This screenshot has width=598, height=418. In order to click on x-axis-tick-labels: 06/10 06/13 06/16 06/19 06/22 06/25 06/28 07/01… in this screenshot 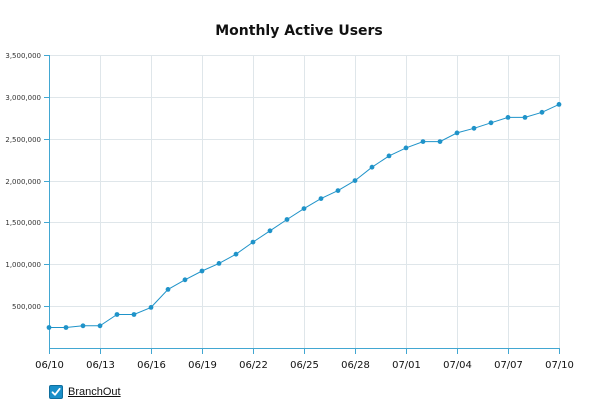, I will do `click(304, 365)`.